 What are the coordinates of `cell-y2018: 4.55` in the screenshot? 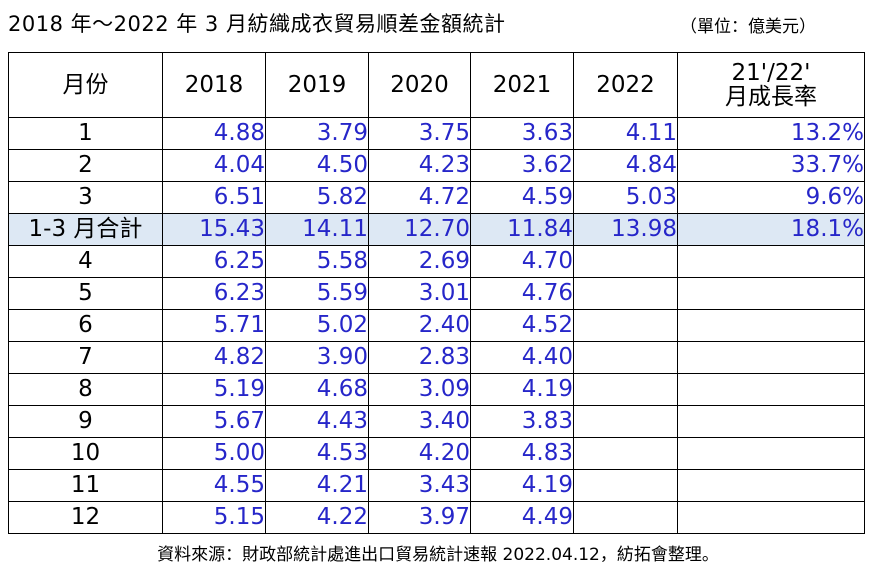 It's located at (214, 485).